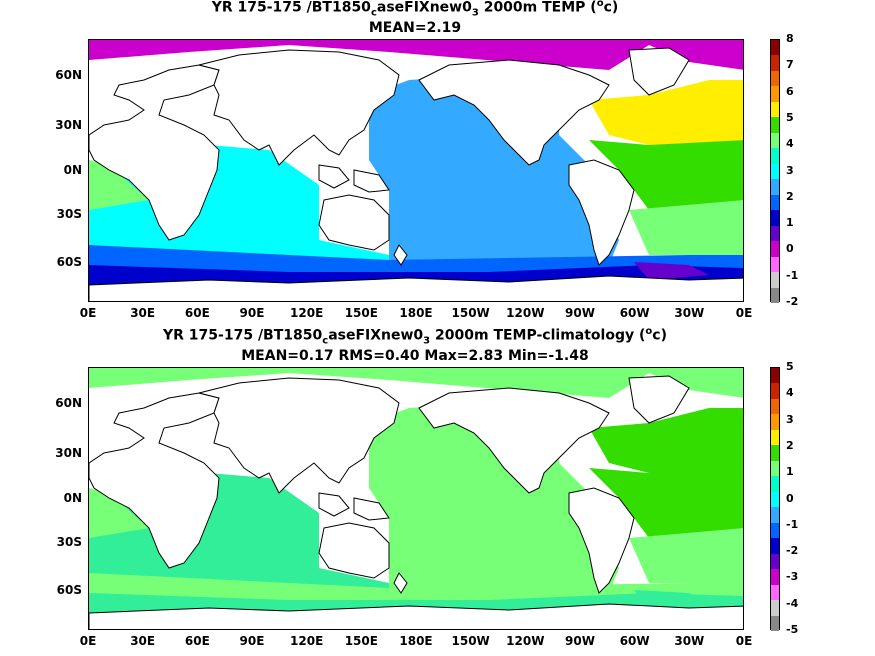 This screenshot has height=656, width=875. I want to click on colorbar-label: -3, so click(792, 577).